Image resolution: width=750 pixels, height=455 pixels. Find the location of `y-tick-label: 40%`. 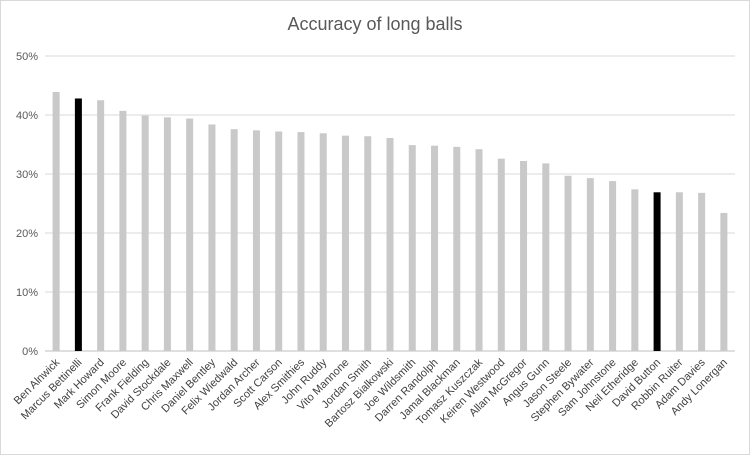

y-tick-label: 40% is located at coordinates (27, 116).